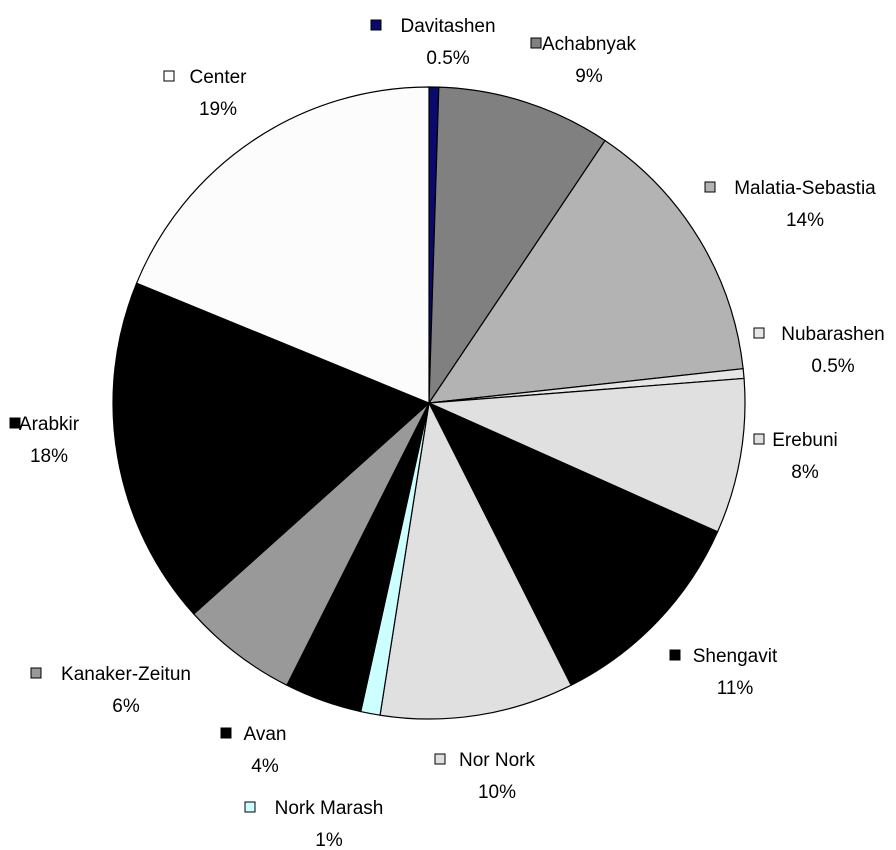  What do you see at coordinates (805, 440) in the screenshot?
I see `slice-name: Erebuni` at bounding box center [805, 440].